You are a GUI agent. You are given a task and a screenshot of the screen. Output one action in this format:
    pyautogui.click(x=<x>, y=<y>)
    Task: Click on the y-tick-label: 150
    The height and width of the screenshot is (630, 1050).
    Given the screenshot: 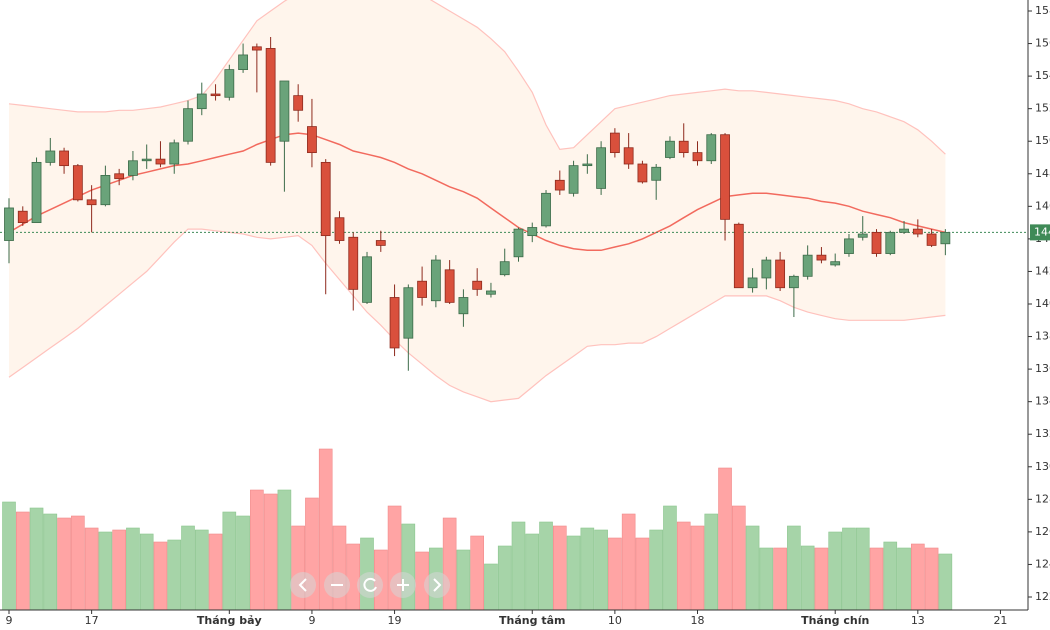 What is the action you would take?
    pyautogui.click(x=1042, y=140)
    